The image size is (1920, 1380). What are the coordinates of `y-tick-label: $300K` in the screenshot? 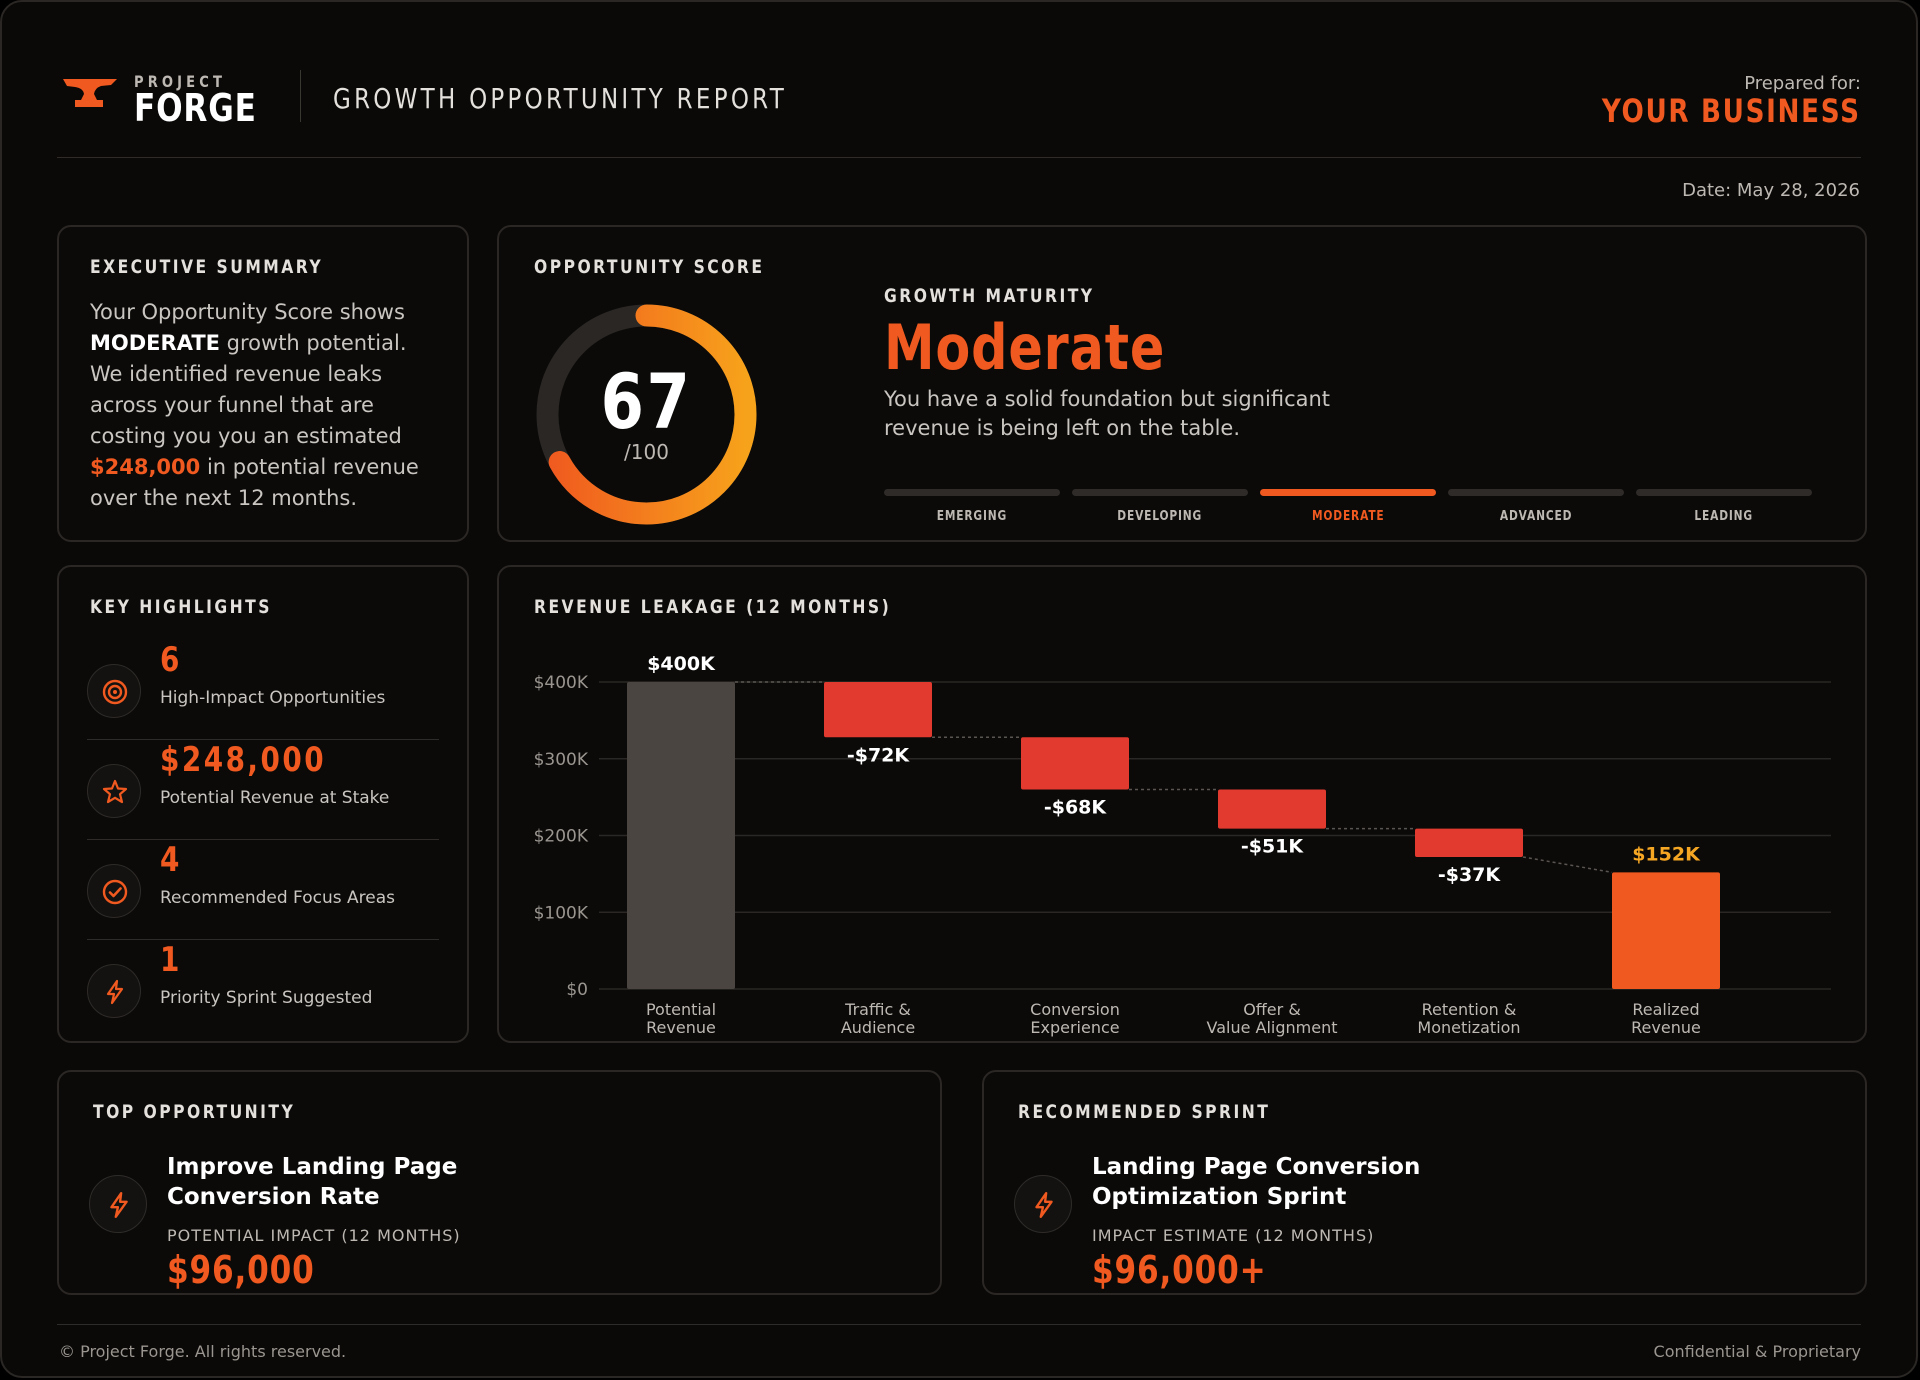 It's located at (561, 760).